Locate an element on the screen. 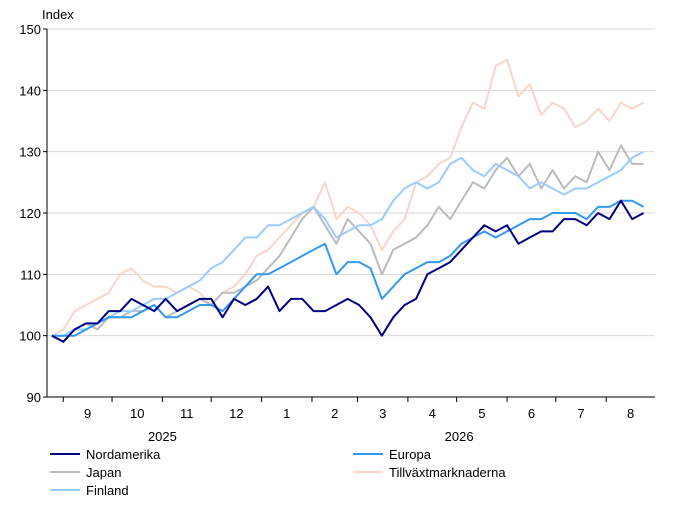 The image size is (680, 510). x-tick-label: 10 is located at coordinates (137, 413).